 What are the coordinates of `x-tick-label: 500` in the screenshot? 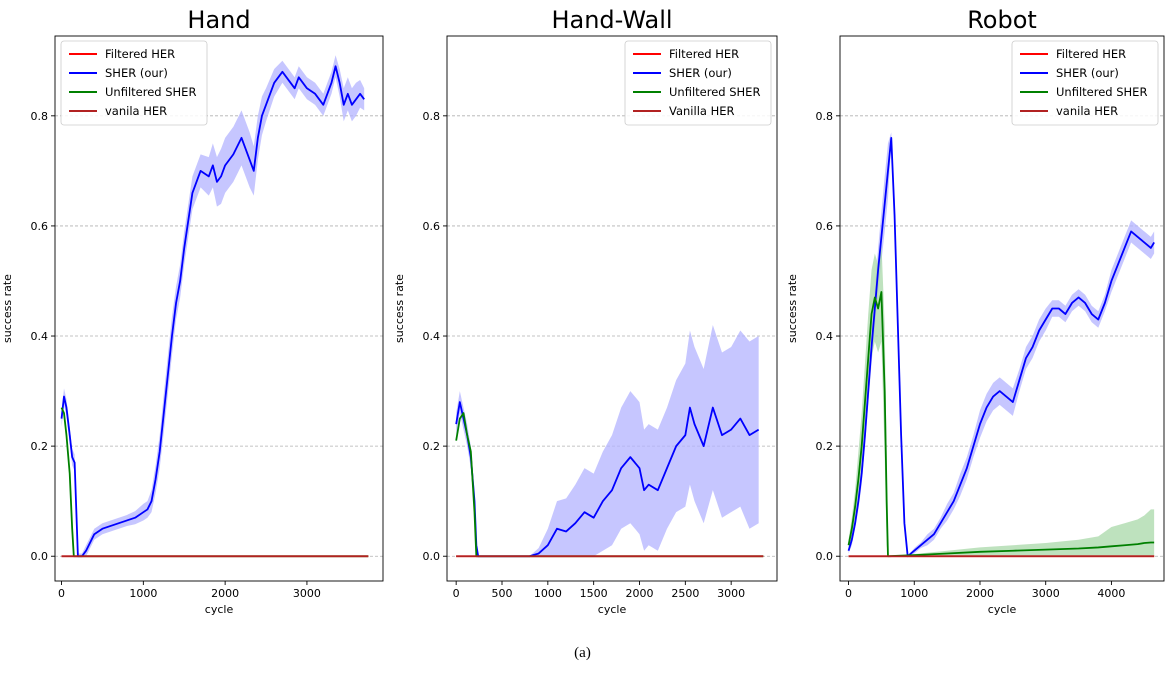 It's located at (502, 593).